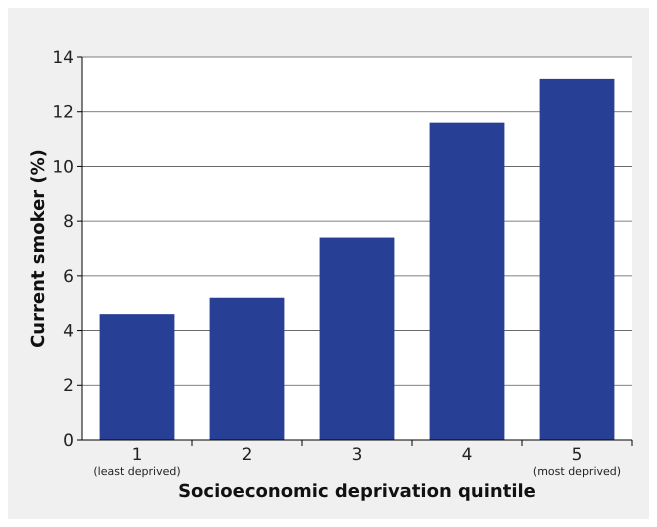 Image resolution: width=657 pixels, height=527 pixels. I want to click on y-tick-label: 6, so click(68, 276).